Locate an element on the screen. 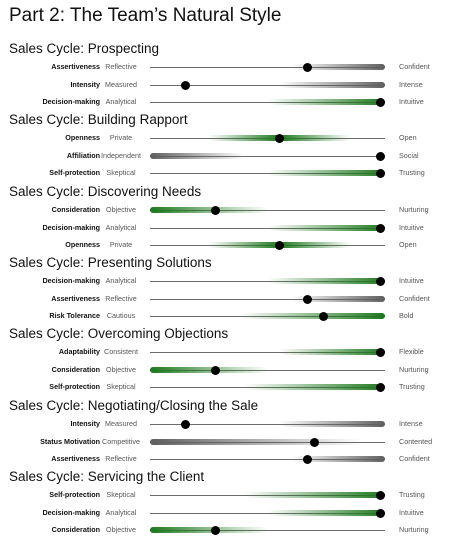  trait-row: Openness Private Open is located at coordinates (225, 245).